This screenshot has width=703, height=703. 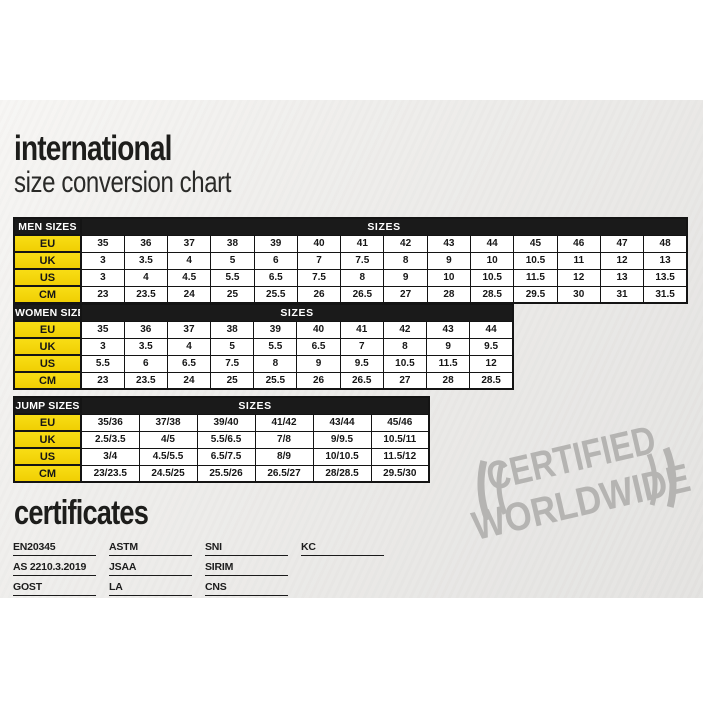 What do you see at coordinates (110, 456) in the screenshot?
I see `size-cell: 3/4` at bounding box center [110, 456].